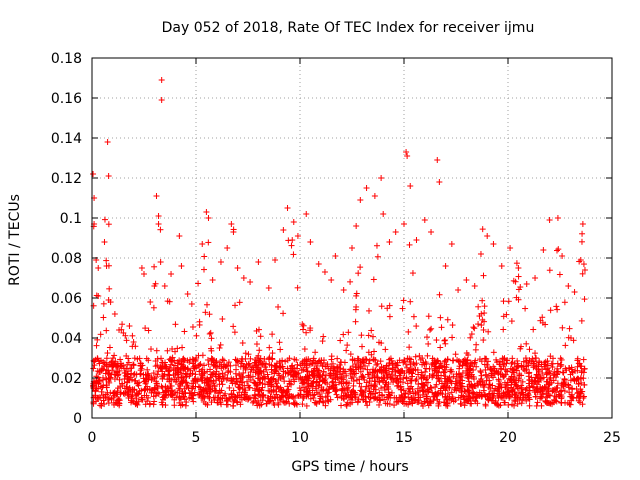 The image size is (640, 480). Describe the element at coordinates (71, 219) in the screenshot. I see `y-tick-label: 0.1` at that location.